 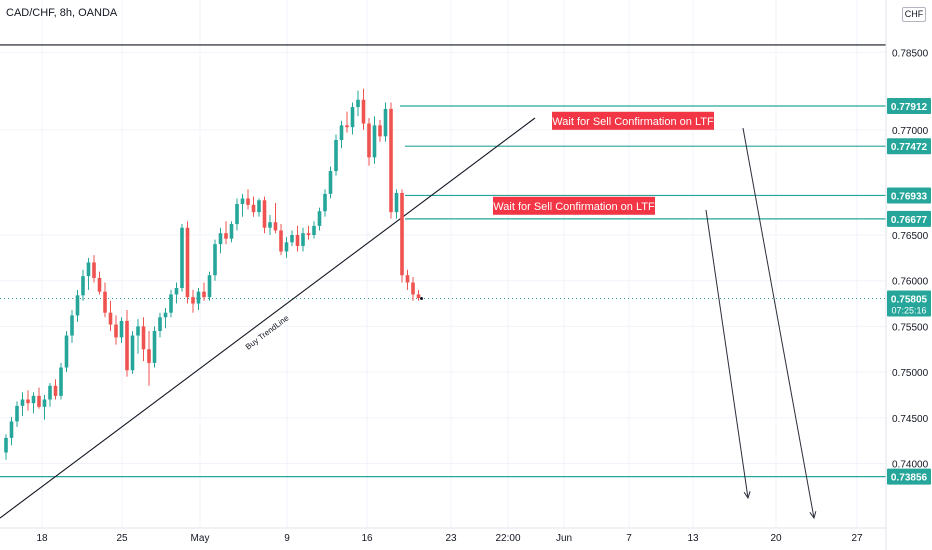 I want to click on price-tick-label: 0.75000, so click(x=910, y=373).